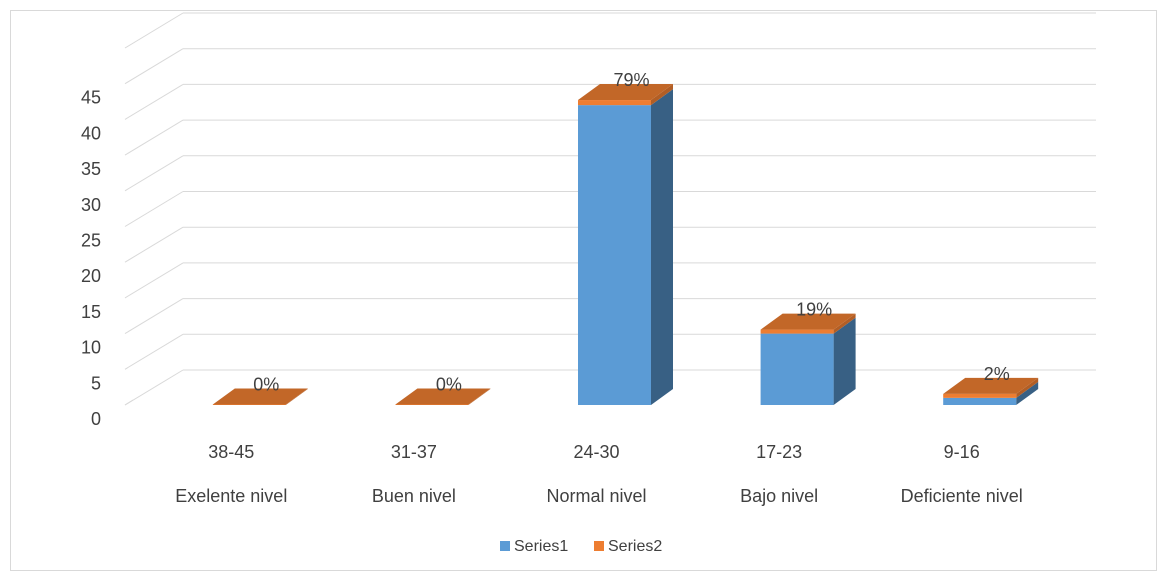 The height and width of the screenshot is (581, 1167). What do you see at coordinates (779, 496) in the screenshot?
I see `x-group-label: Bajo nivel` at bounding box center [779, 496].